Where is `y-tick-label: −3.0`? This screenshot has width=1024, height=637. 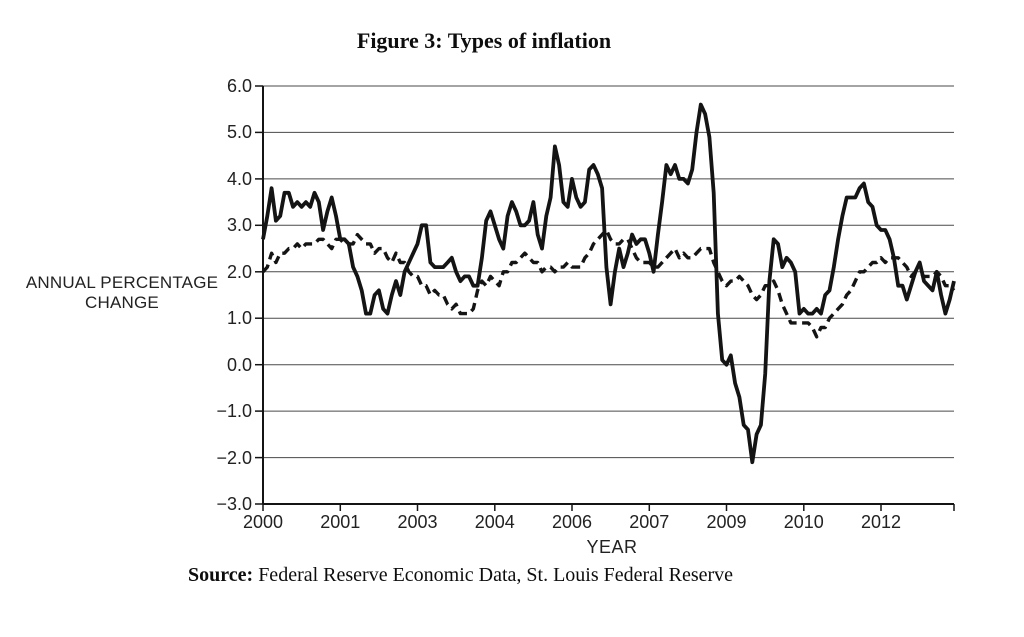 y-tick-label: −3.0 is located at coordinates (234, 504).